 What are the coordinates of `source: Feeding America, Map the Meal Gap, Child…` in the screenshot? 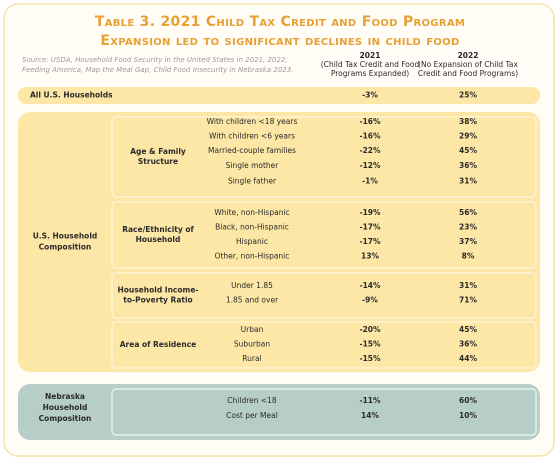 It's located at (157, 70).